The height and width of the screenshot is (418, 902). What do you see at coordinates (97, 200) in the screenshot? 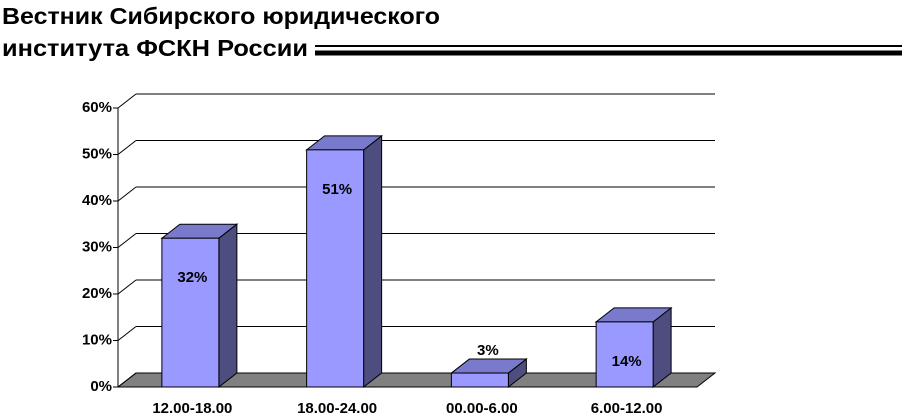
I see `y-tick-label: 40%` at bounding box center [97, 200].